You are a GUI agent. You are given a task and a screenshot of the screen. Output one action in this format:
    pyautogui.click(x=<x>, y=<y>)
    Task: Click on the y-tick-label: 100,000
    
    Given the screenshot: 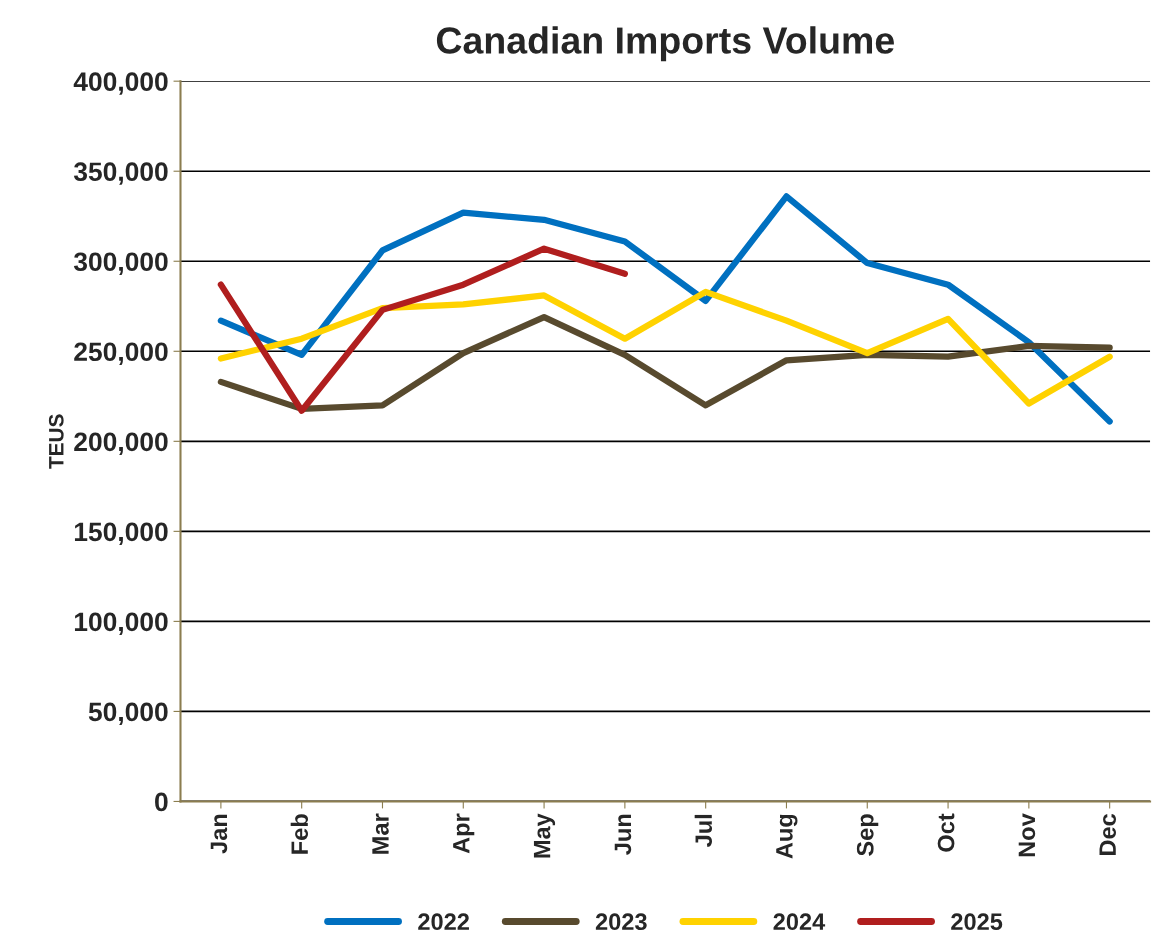 What is the action you would take?
    pyautogui.click(x=121, y=624)
    